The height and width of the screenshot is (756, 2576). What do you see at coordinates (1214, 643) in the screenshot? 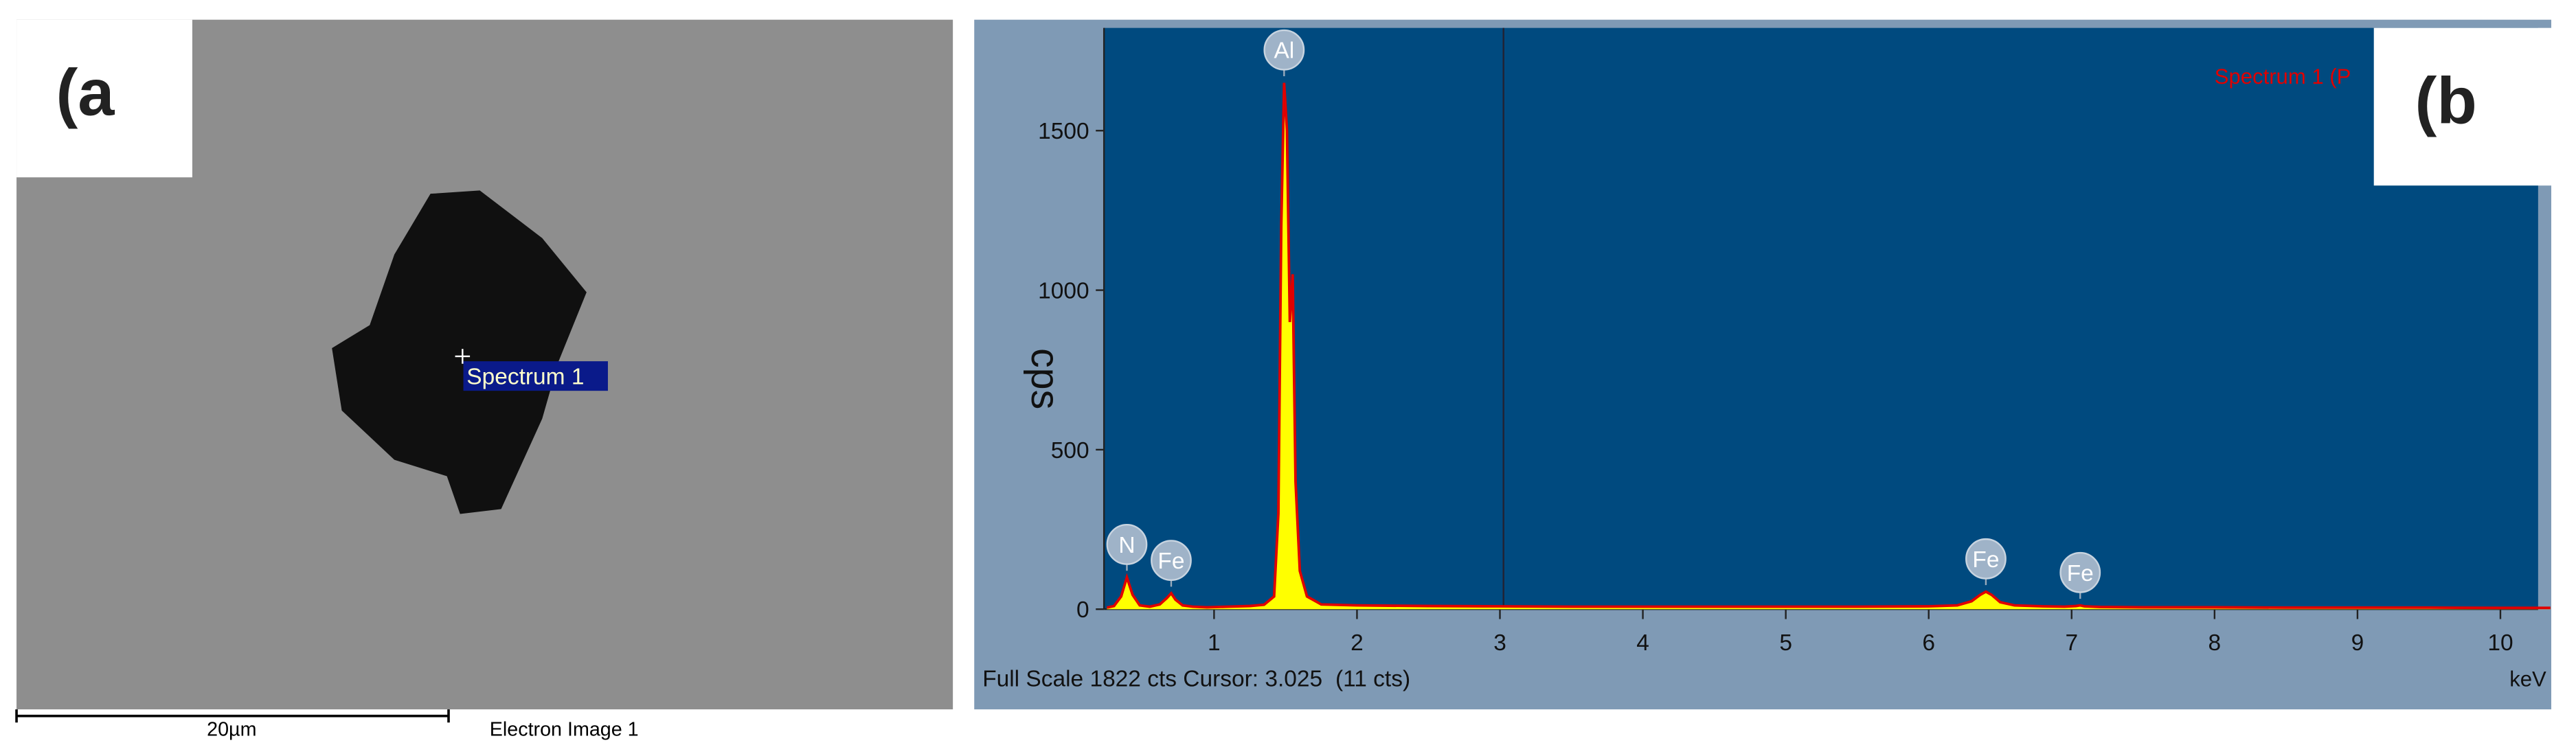
I see `x-tick-label: 1` at bounding box center [1214, 643].